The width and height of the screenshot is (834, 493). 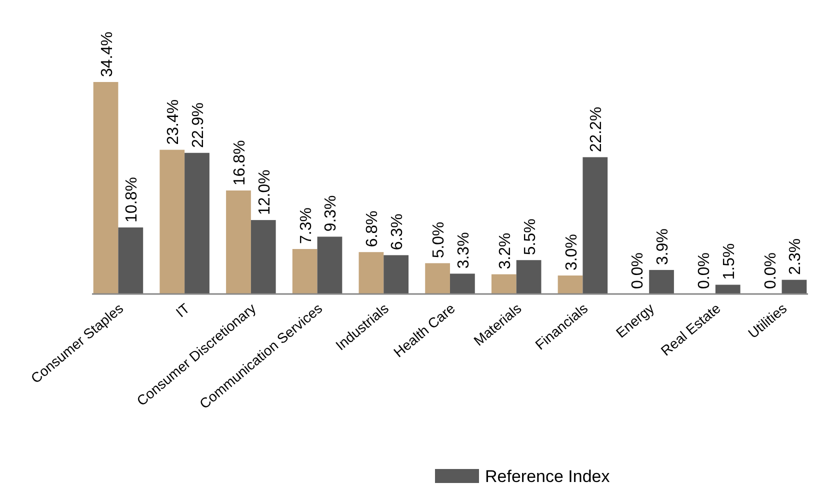 What do you see at coordinates (463, 250) in the screenshot?
I see `data-label: 3.3%` at bounding box center [463, 250].